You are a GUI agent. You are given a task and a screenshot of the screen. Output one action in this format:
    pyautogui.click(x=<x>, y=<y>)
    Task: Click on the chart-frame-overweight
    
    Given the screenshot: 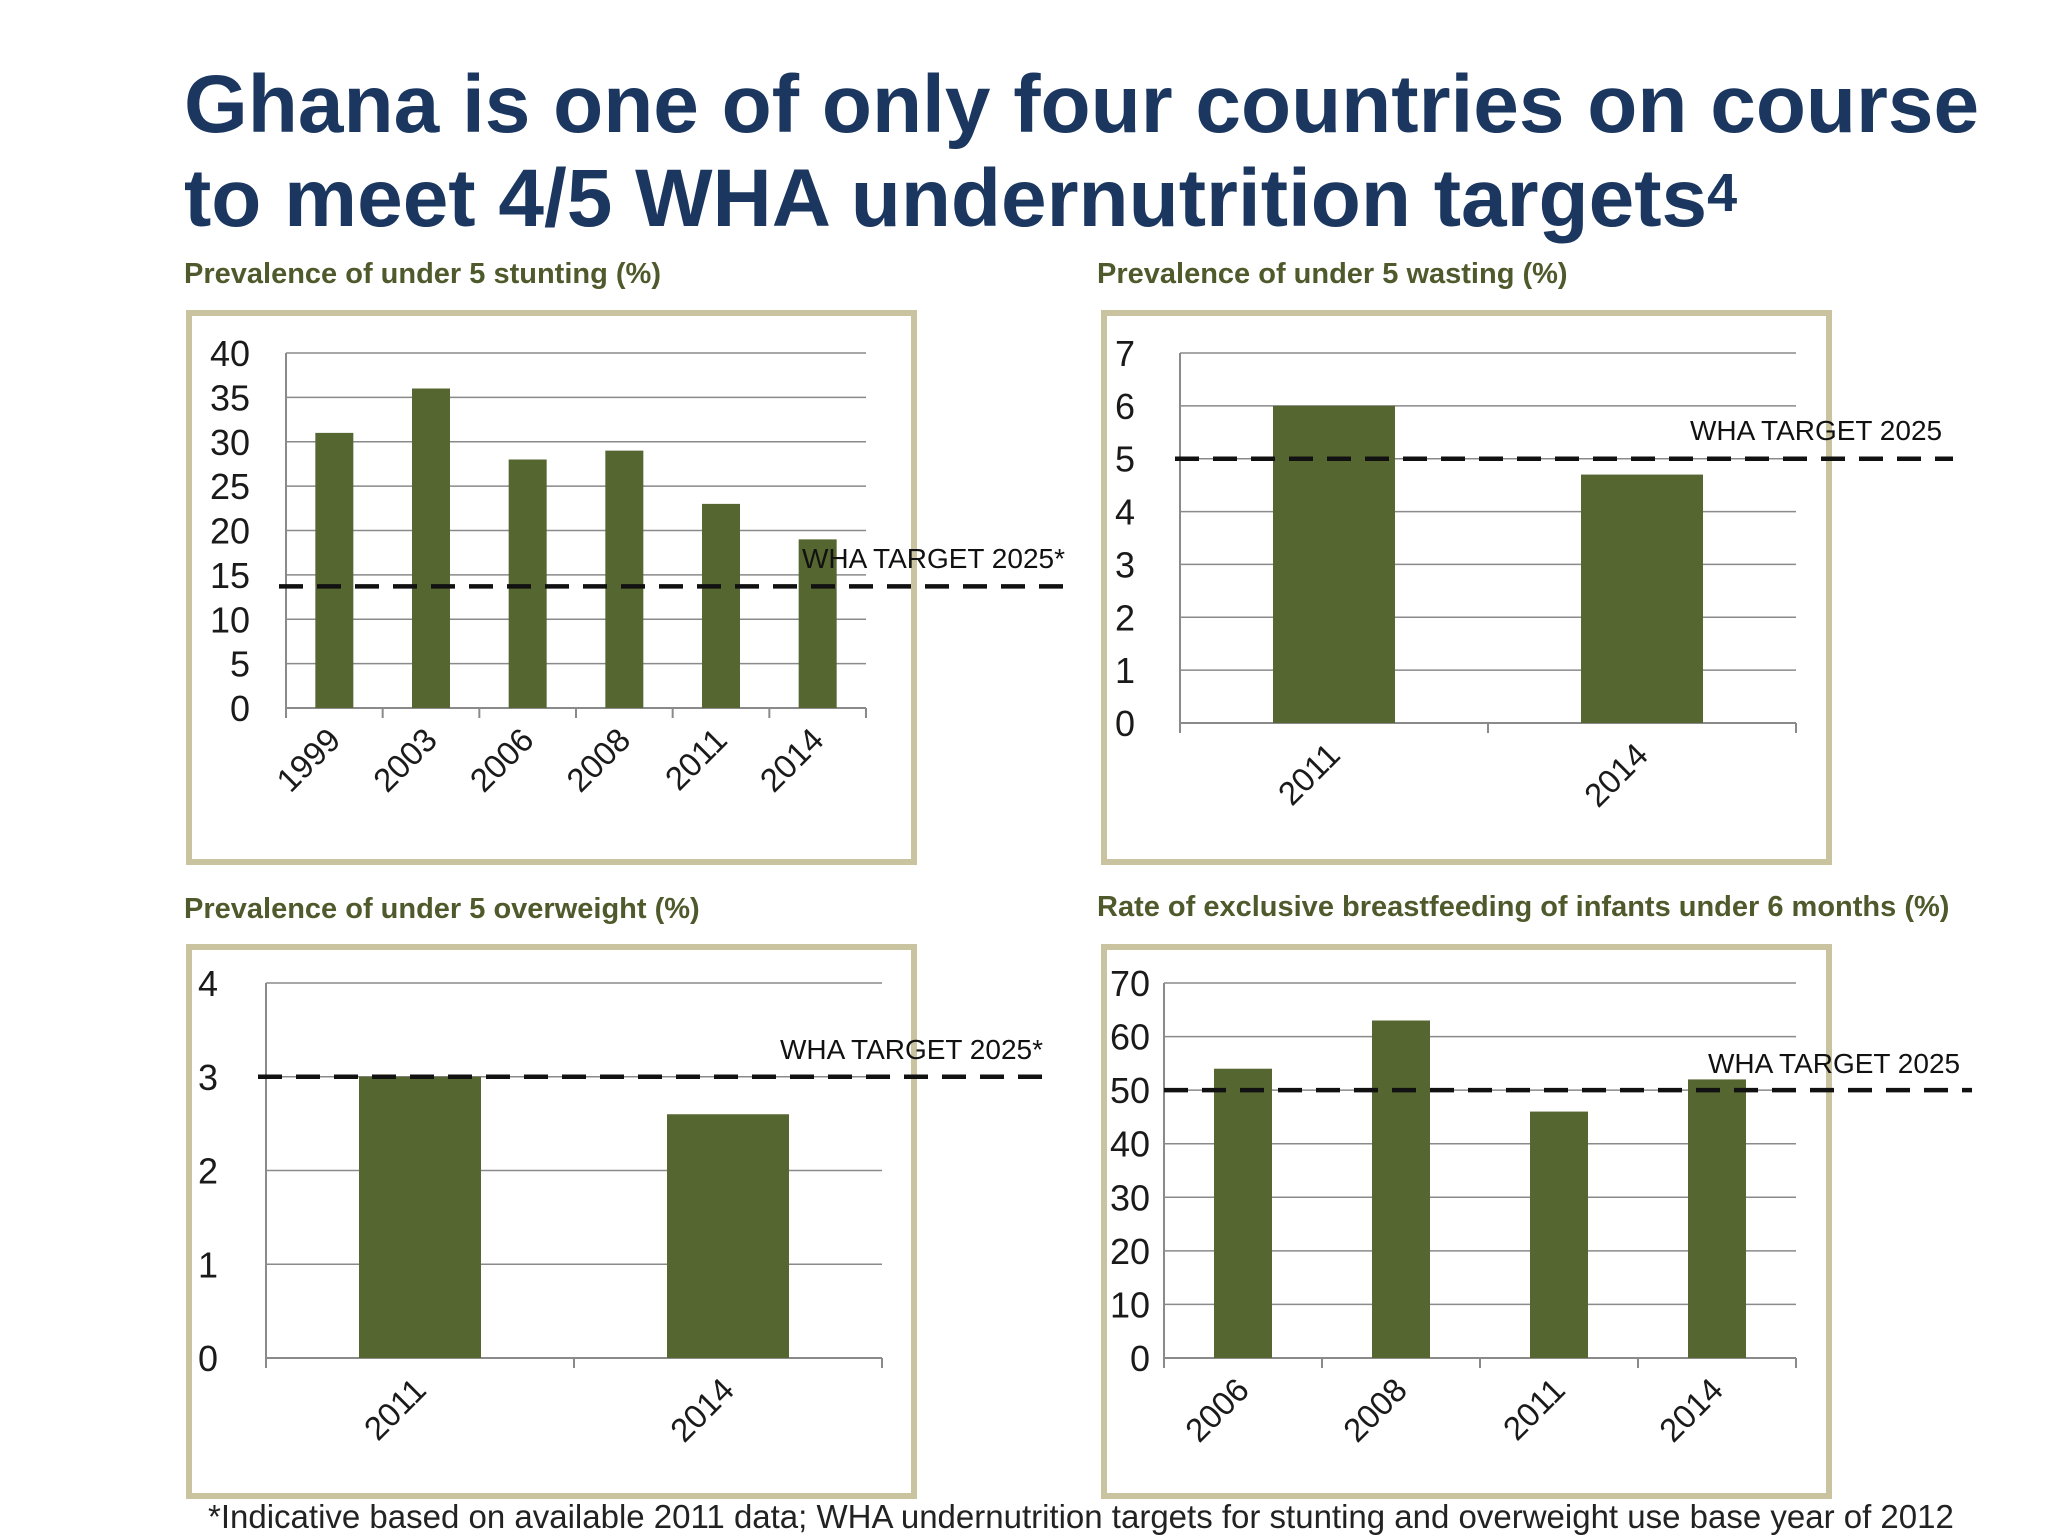 What is the action you would take?
    pyautogui.click(x=551, y=1221)
    